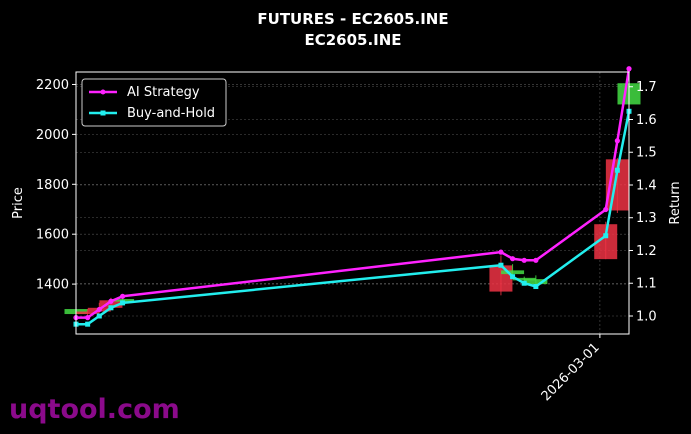 This screenshot has width=691, height=434. What do you see at coordinates (94, 409) in the screenshot?
I see `watermark: uqtool.com` at bounding box center [94, 409].